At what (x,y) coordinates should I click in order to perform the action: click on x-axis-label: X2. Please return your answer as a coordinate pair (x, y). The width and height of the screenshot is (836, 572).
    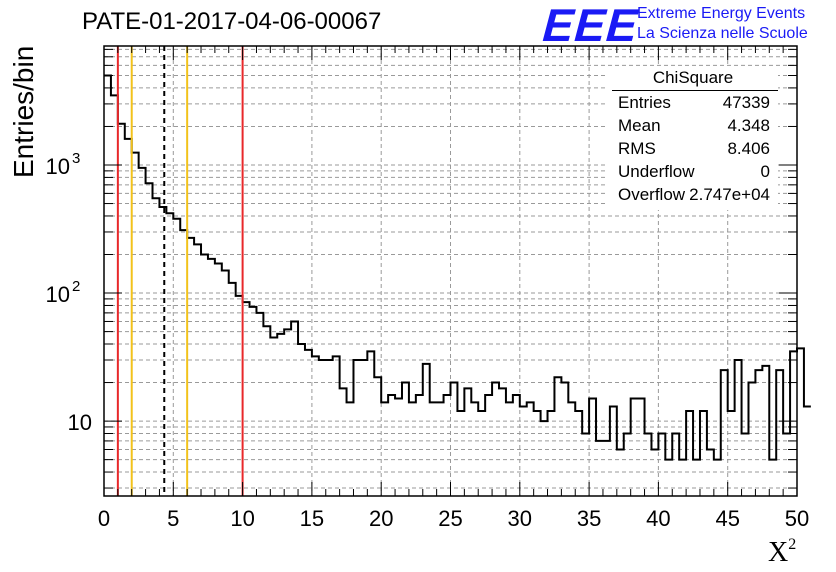
    Looking at the image, I should click on (782, 552).